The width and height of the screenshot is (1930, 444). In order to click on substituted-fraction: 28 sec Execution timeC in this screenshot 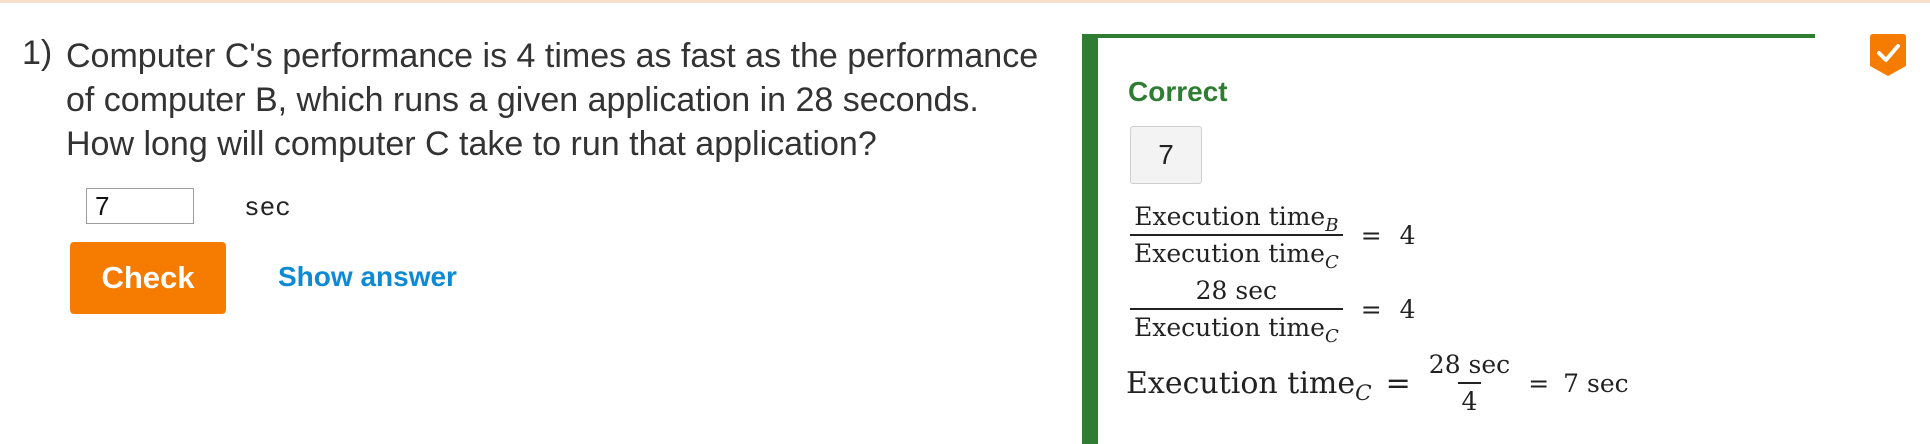, I will do `click(1236, 311)`.